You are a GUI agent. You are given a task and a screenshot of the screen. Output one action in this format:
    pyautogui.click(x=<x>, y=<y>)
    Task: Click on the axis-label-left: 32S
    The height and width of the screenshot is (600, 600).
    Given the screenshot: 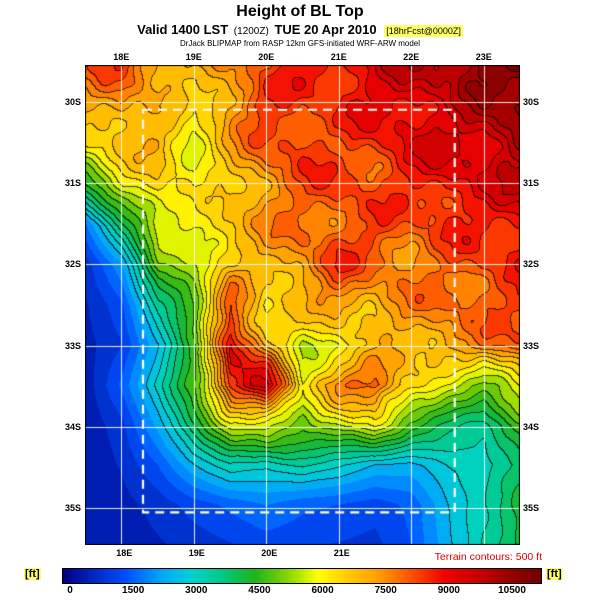 What is the action you would take?
    pyautogui.click(x=72, y=264)
    